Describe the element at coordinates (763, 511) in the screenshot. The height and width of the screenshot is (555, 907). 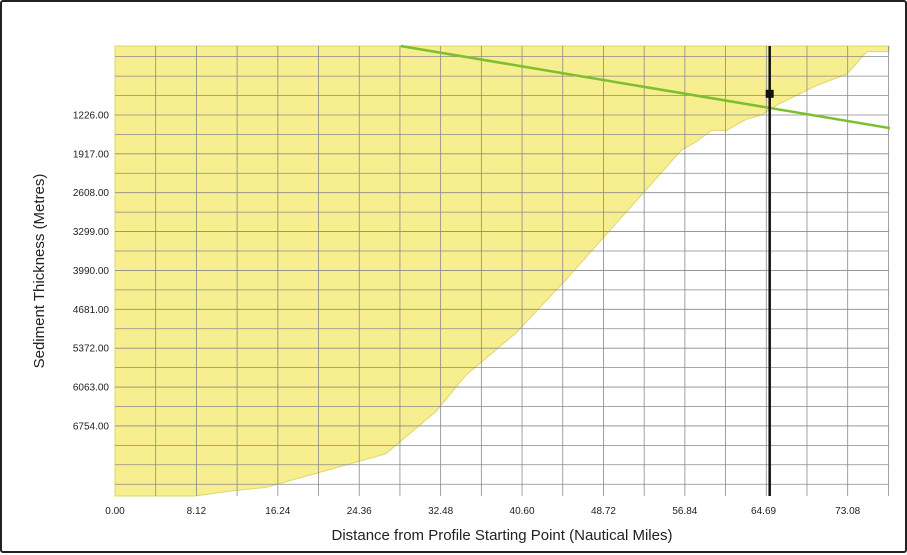
I see `x-tick-label: 64.69` at that location.